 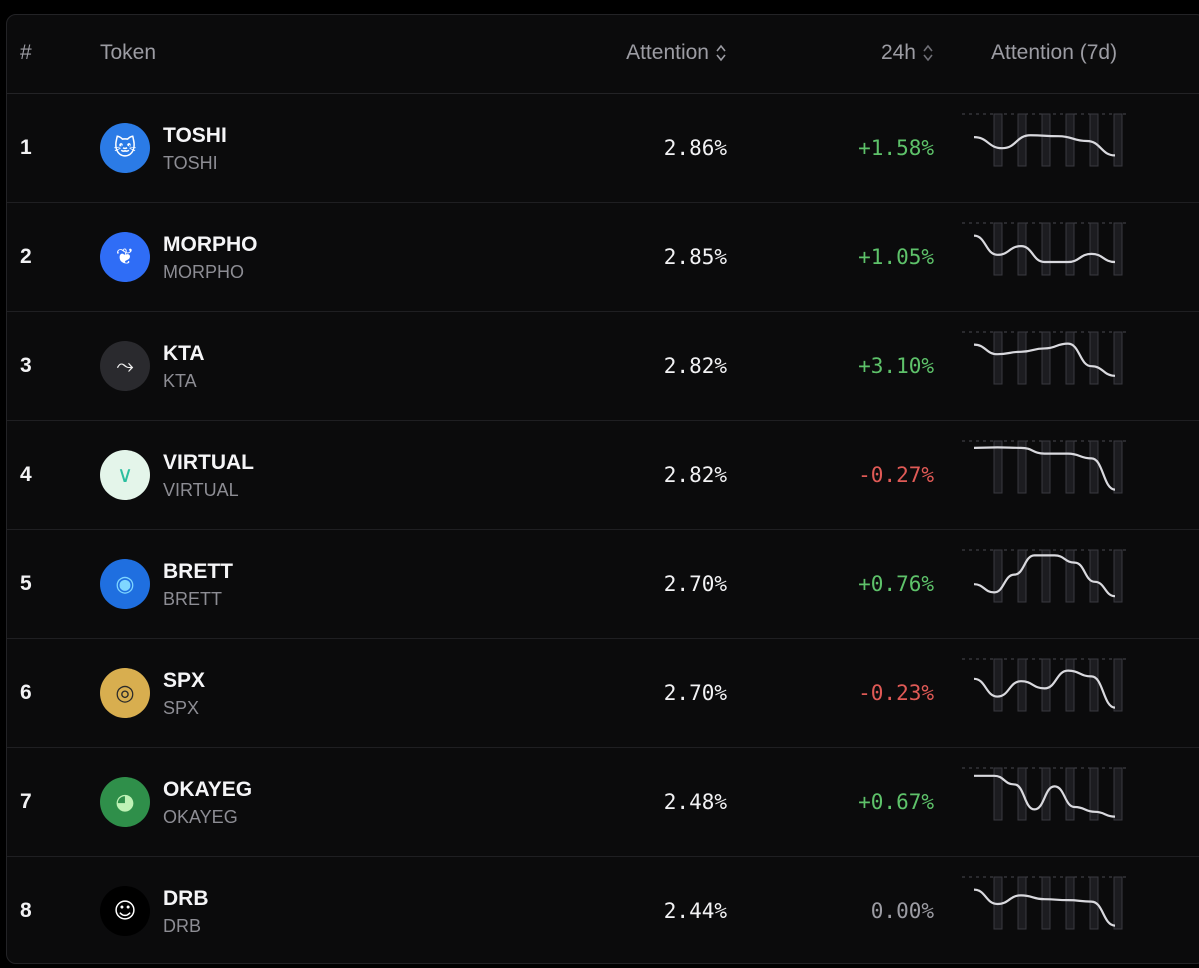 What do you see at coordinates (667, 52) in the screenshot?
I see `attention-header-label: Attention` at bounding box center [667, 52].